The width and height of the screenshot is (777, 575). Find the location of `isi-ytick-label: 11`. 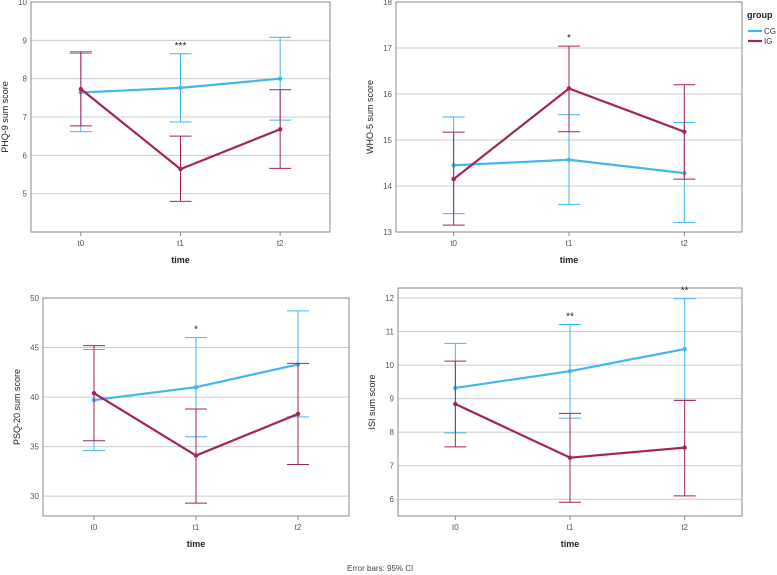

isi-ytick-label: 11 is located at coordinates (390, 332).